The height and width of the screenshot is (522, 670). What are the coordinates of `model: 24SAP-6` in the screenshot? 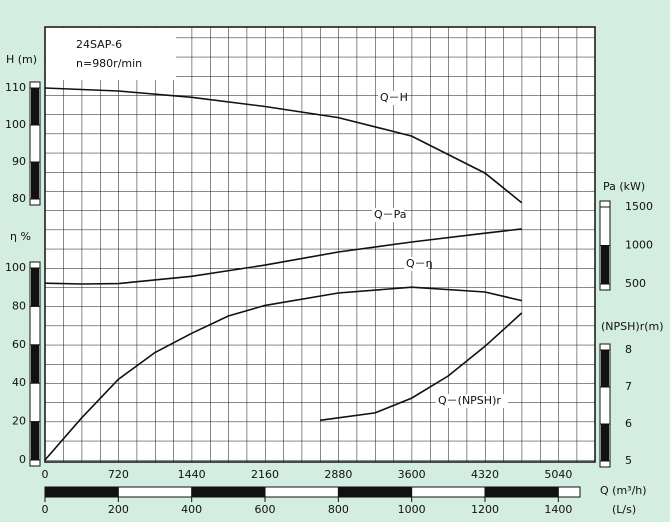 It's located at (99, 44).